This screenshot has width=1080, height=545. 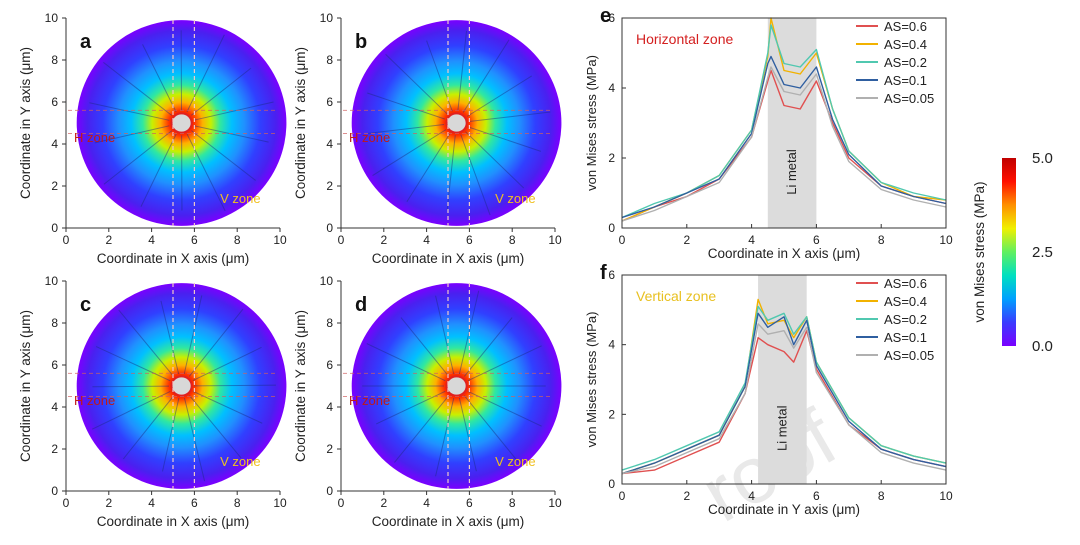 I want to click on legend-label: AS=0.05, so click(x=909, y=98).